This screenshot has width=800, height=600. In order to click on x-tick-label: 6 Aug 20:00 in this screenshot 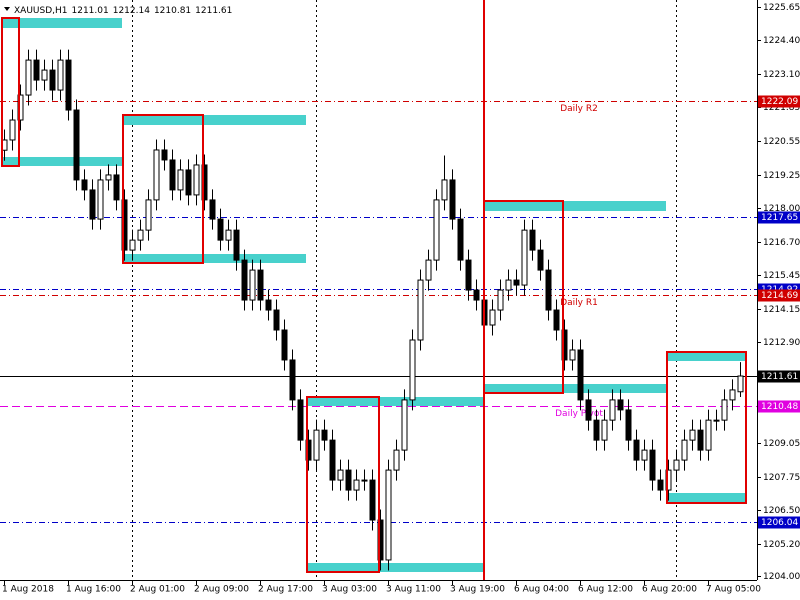, I will do `click(669, 590)`.